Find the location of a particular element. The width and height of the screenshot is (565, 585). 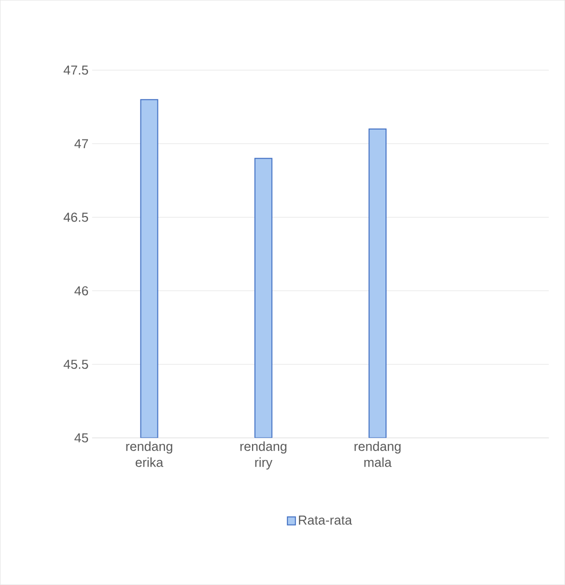

x-tick-label: rendang erika is located at coordinates (149, 454).